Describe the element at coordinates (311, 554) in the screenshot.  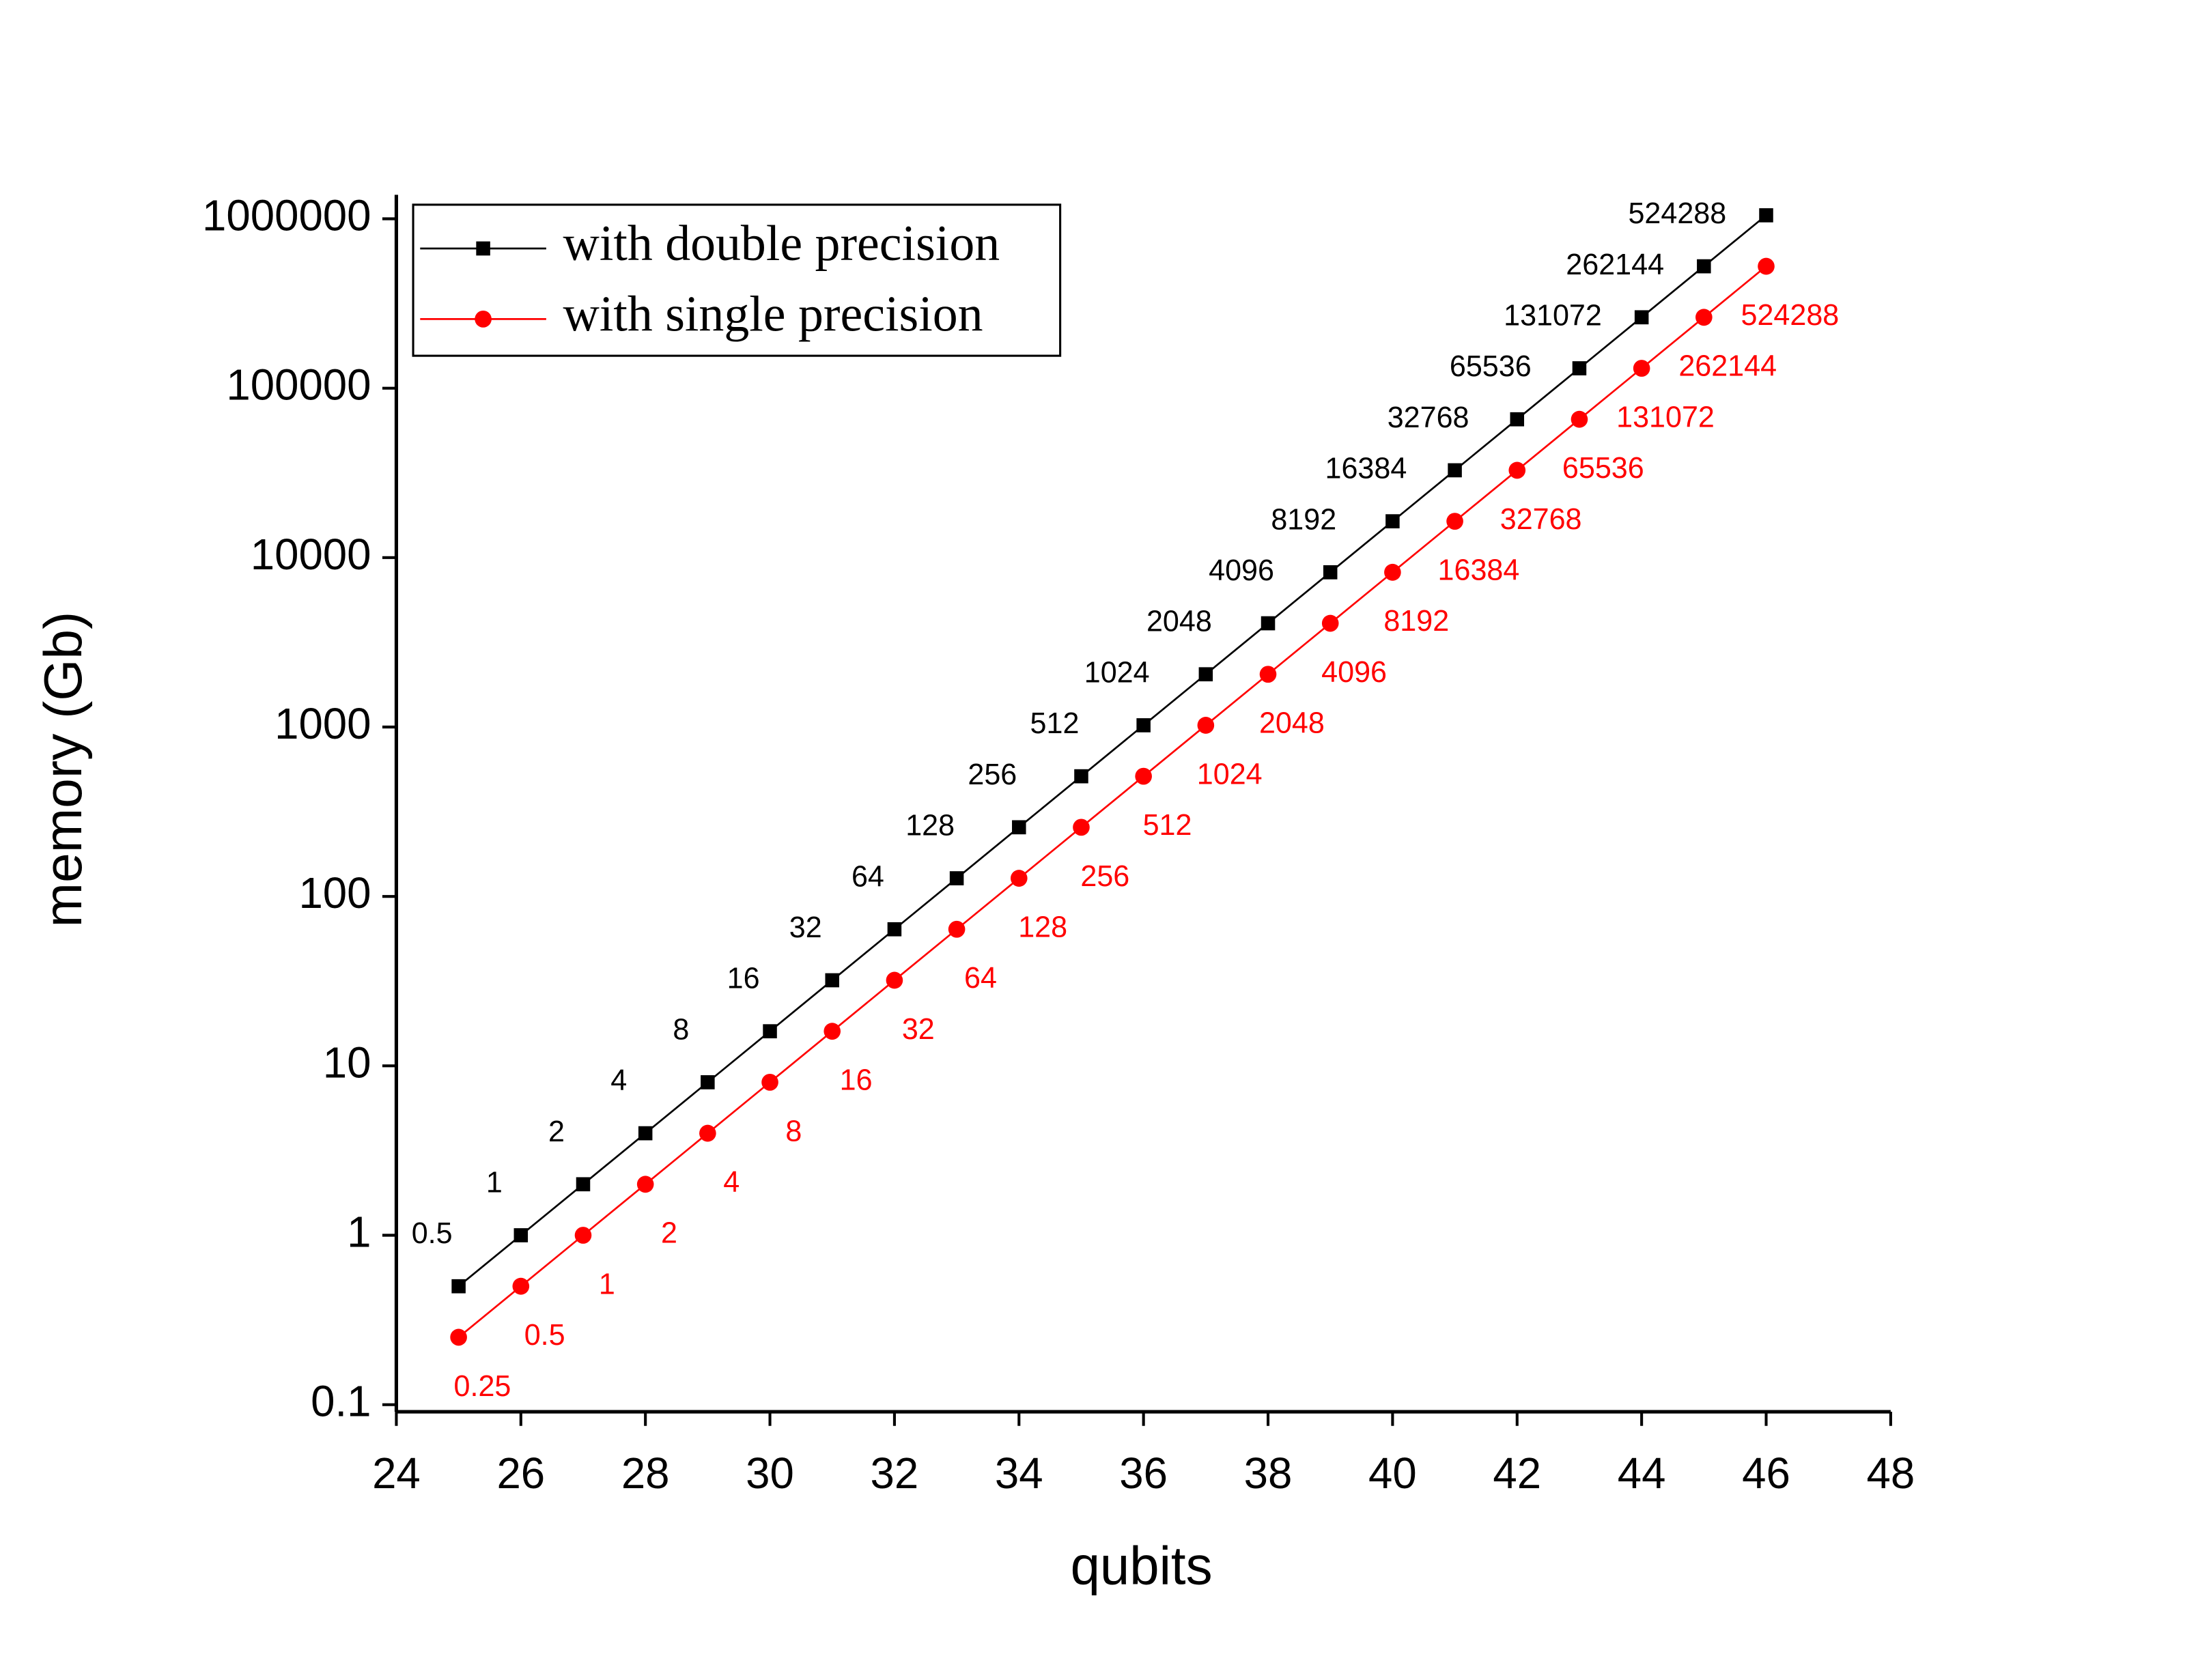
I see `y-tick-label: 10000` at that location.